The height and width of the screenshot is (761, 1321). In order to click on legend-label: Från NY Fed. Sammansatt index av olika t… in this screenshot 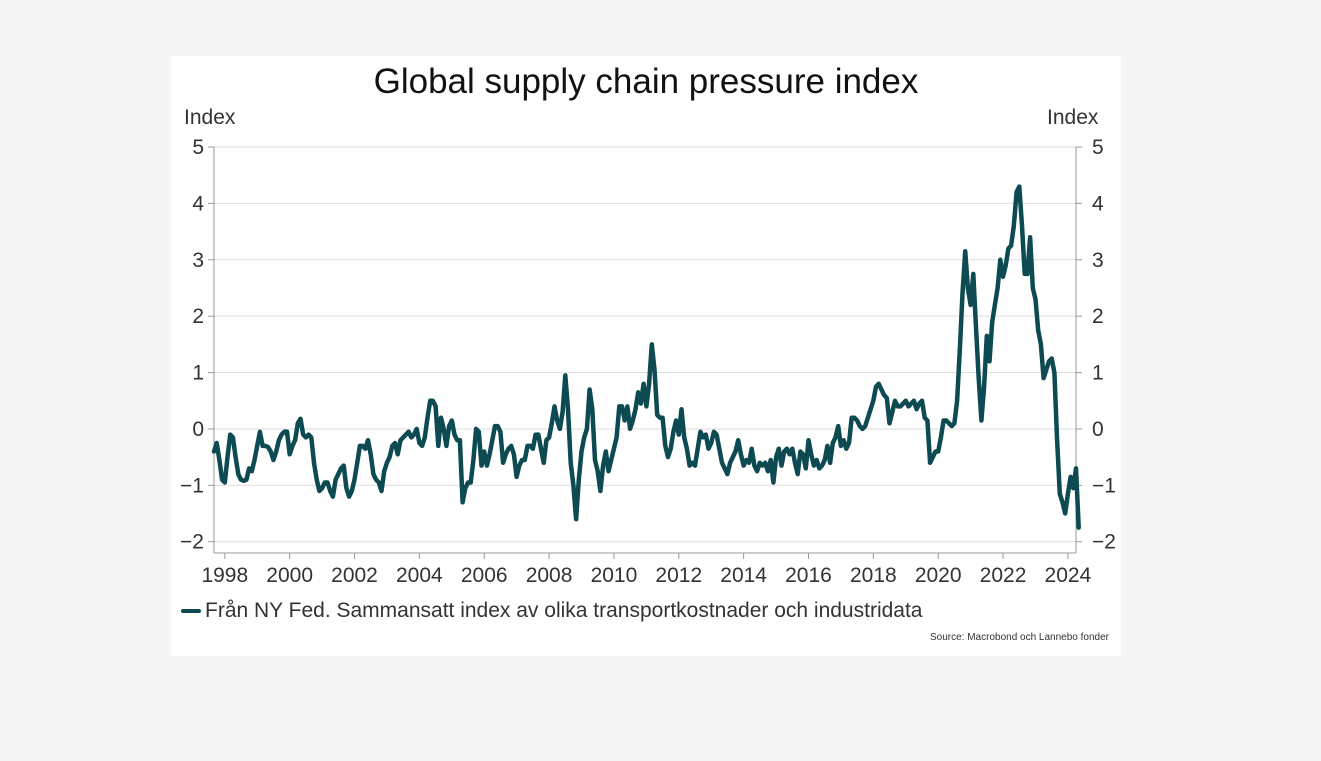, I will do `click(564, 610)`.